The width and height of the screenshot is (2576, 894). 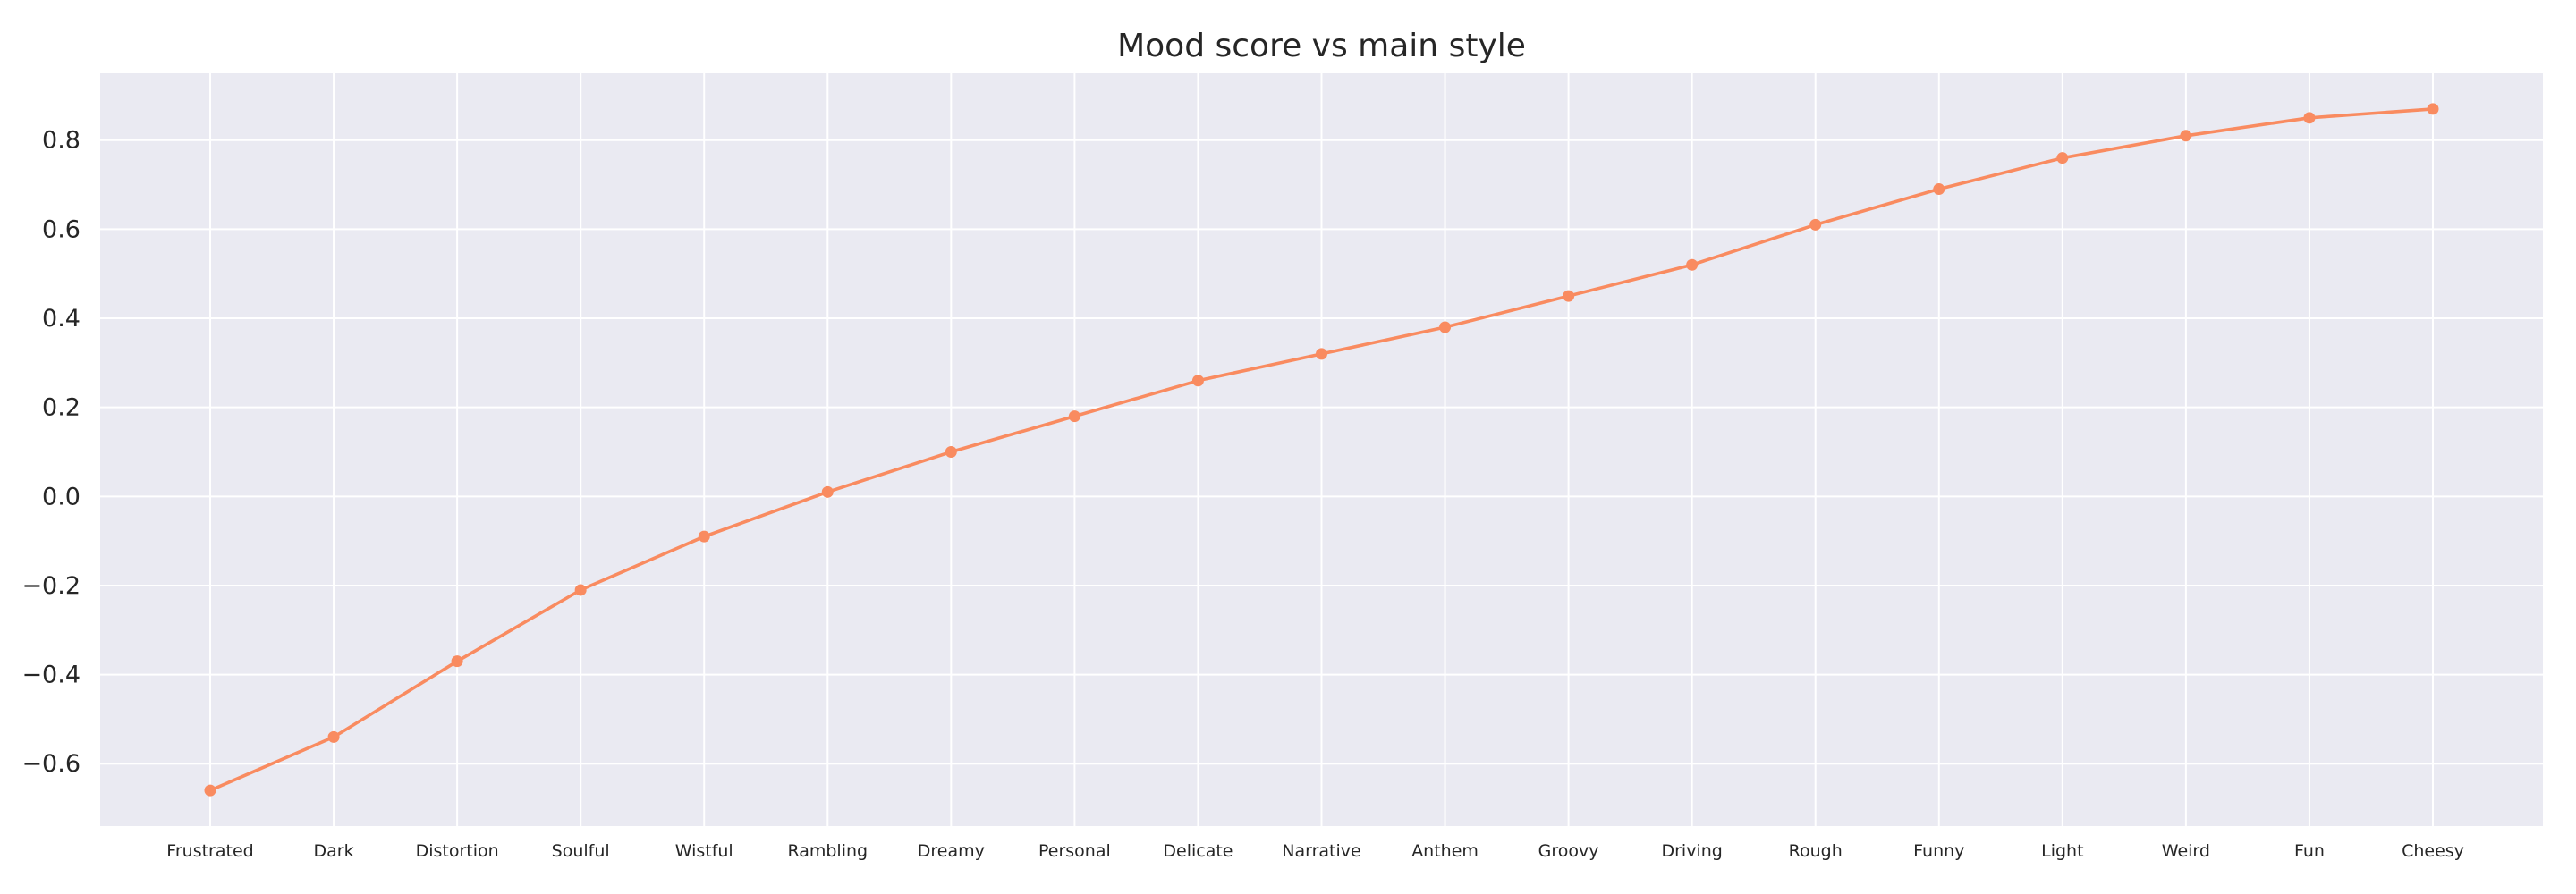 What do you see at coordinates (1568, 851) in the screenshot?
I see `x-tick-label: Groovy` at bounding box center [1568, 851].